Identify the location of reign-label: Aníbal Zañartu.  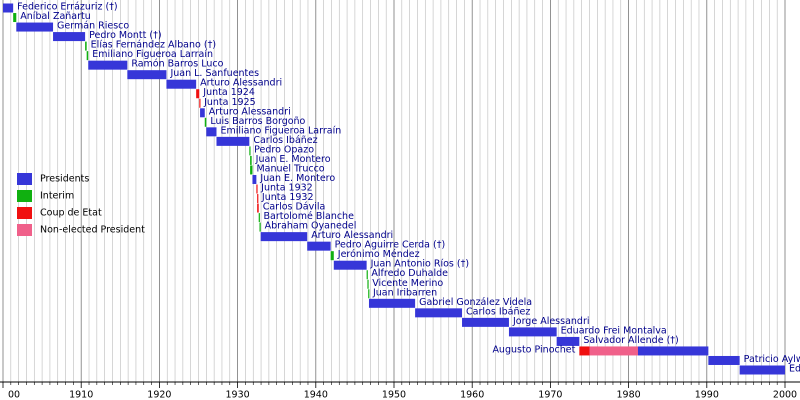
(55, 16).